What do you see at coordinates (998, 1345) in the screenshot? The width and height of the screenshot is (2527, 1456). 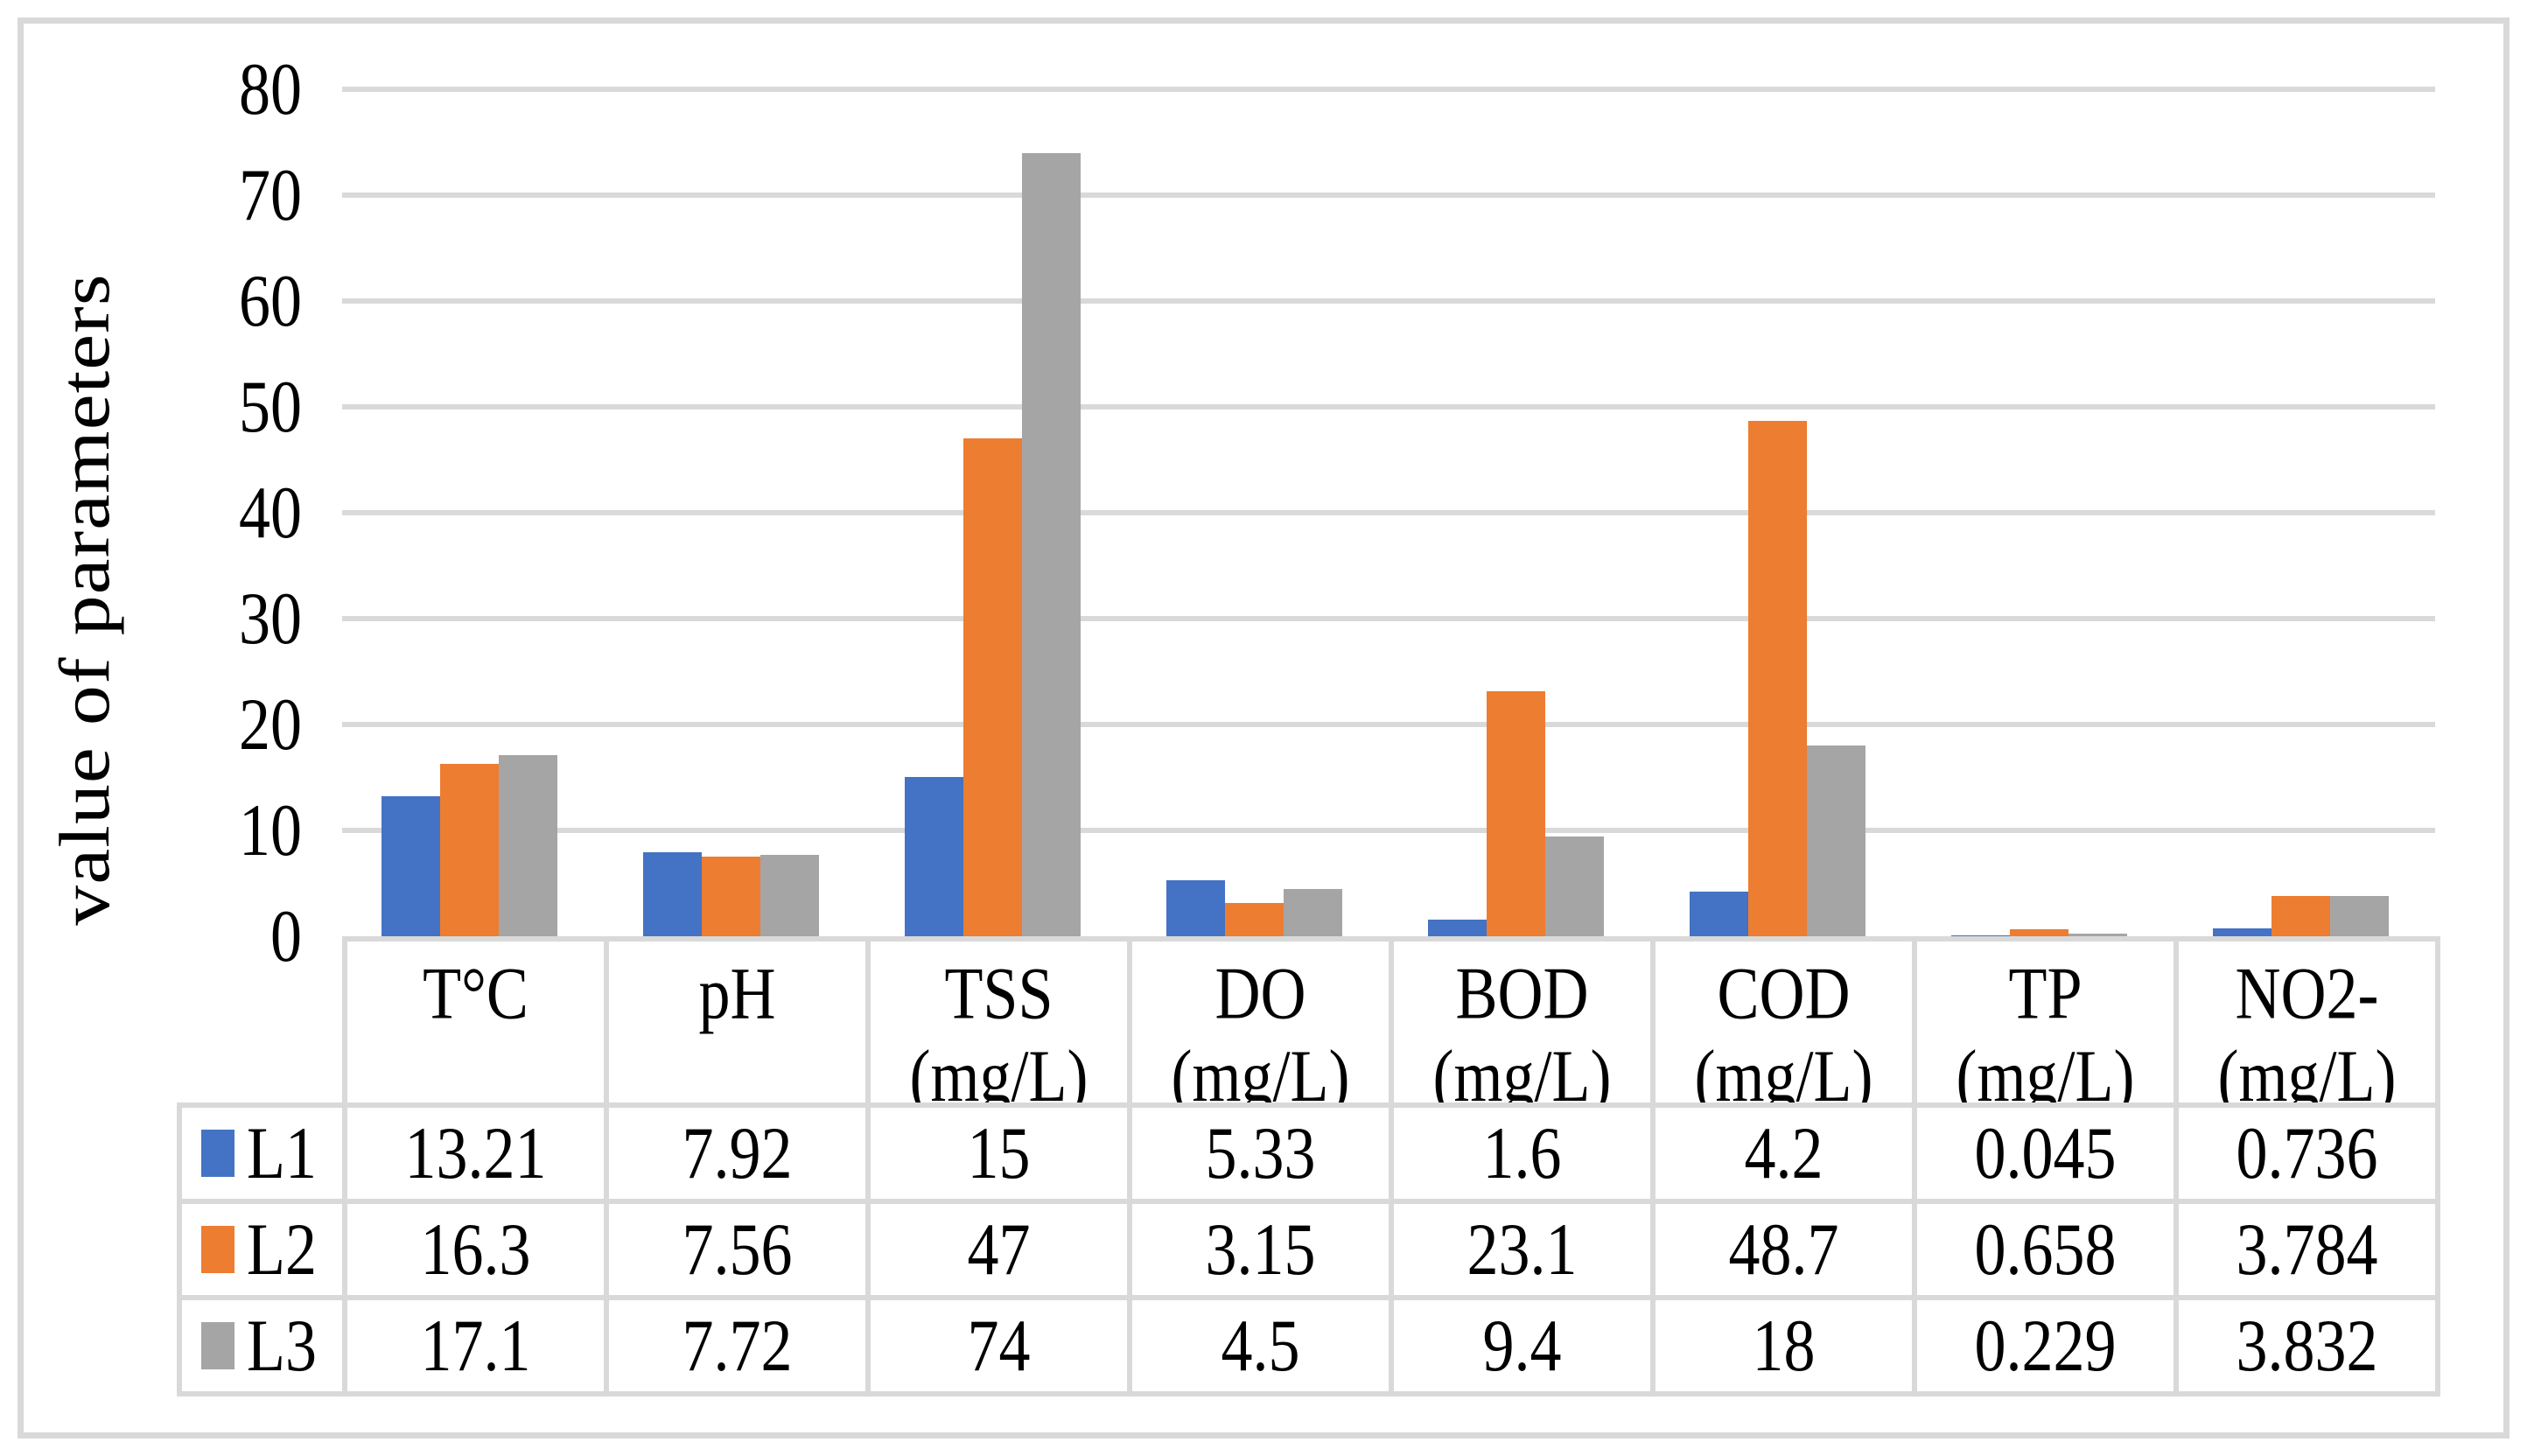 I see `value-cell-L3-TSS (mg/L): 74` at bounding box center [998, 1345].